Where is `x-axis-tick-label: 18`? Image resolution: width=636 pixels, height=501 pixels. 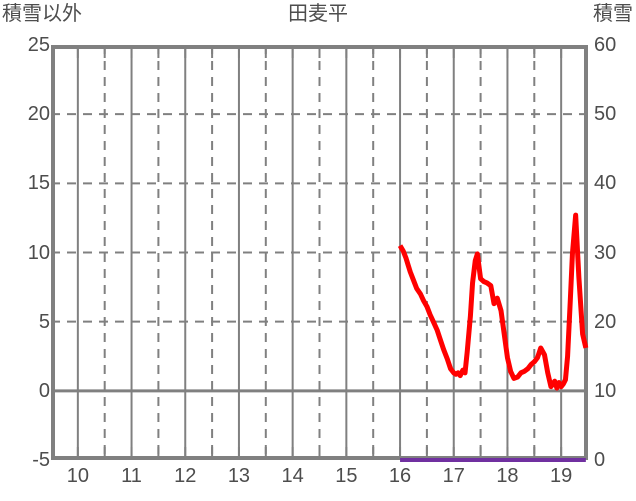
x-axis-tick-label: 18 is located at coordinates (507, 476).